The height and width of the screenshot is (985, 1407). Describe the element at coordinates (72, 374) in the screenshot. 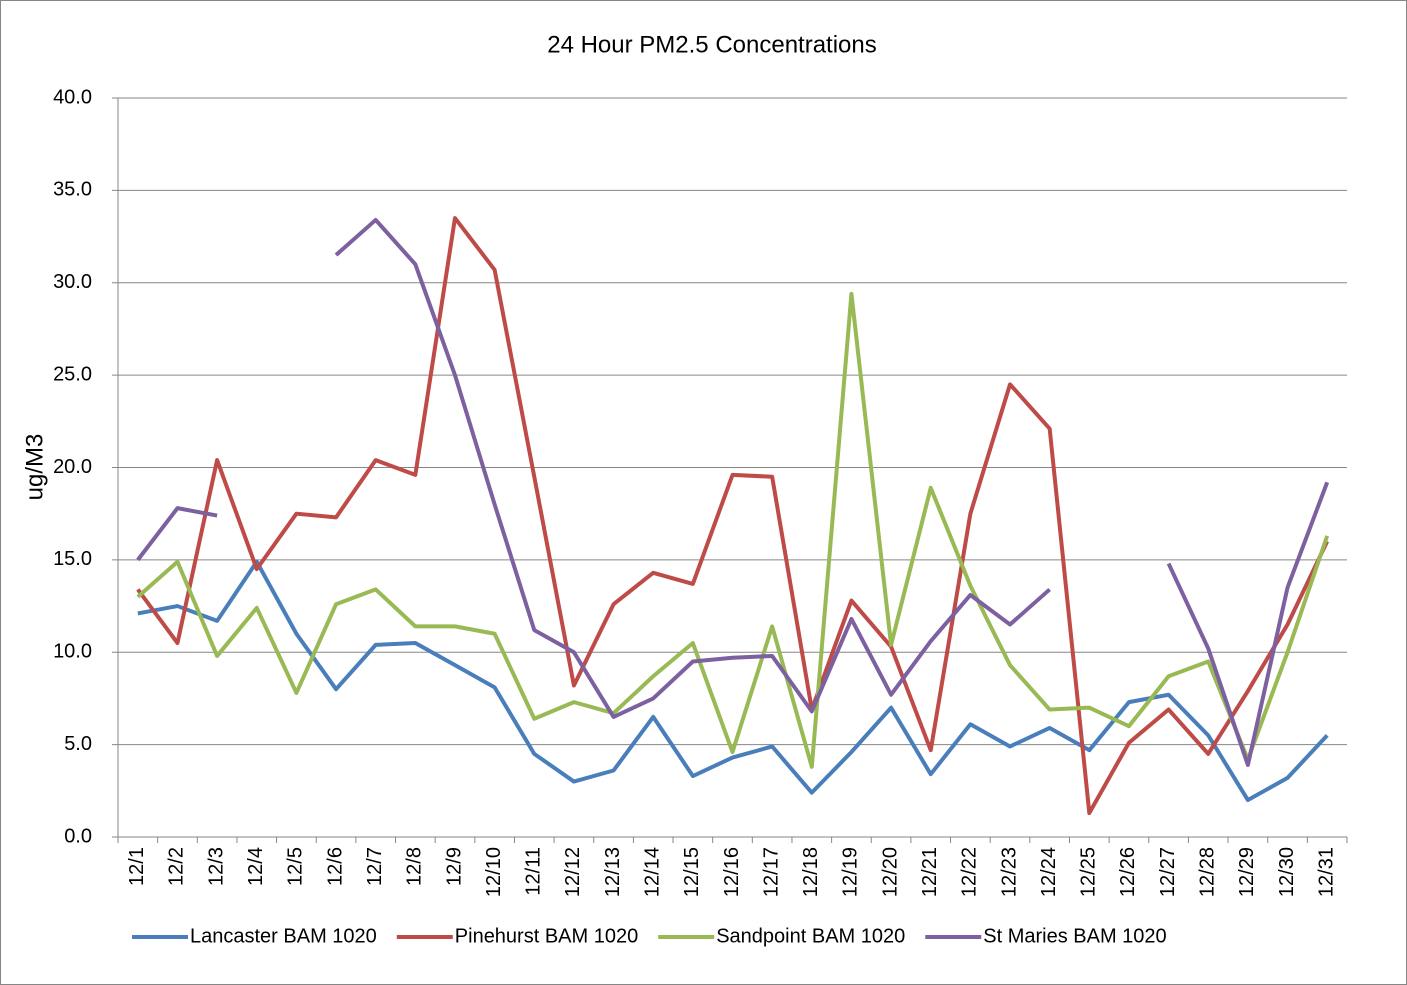

I see `y-tick-label: 25.0` at that location.